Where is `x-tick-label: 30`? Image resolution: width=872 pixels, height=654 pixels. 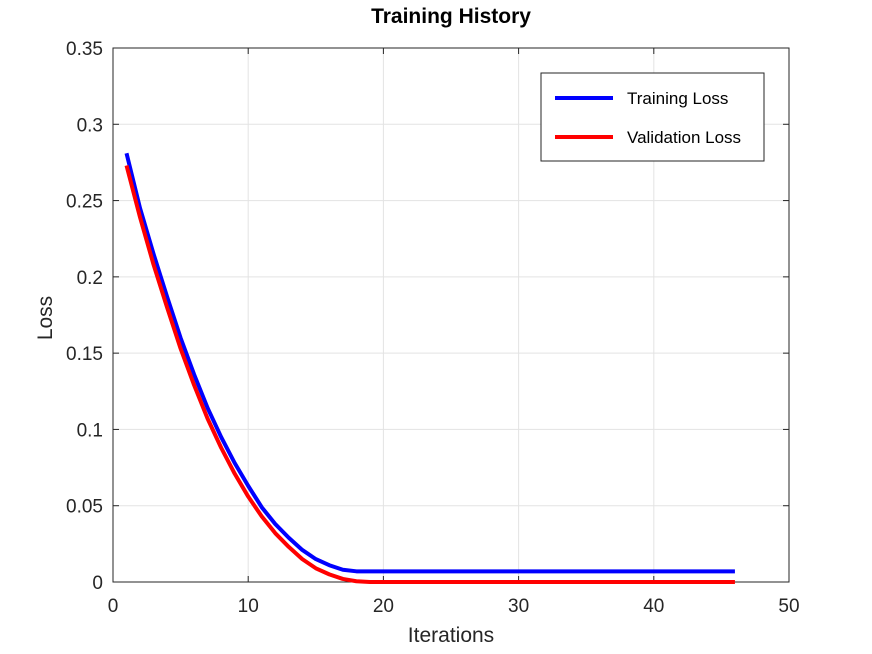
x-tick-label: 30 is located at coordinates (518, 606).